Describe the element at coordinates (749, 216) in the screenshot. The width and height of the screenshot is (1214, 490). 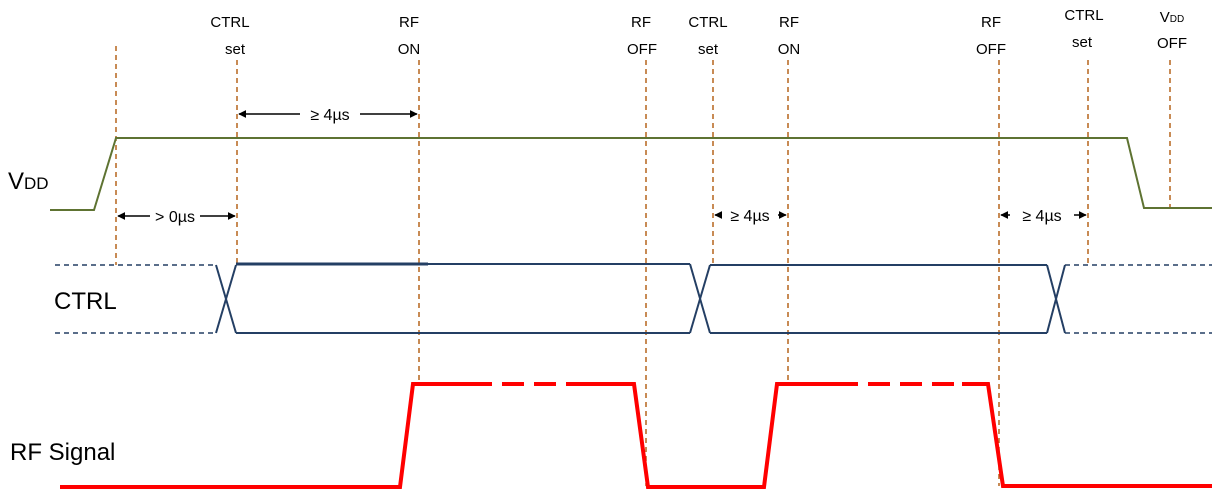
I see `interval-label-ctrl-to-rf-2: ≥ 4µs` at that location.